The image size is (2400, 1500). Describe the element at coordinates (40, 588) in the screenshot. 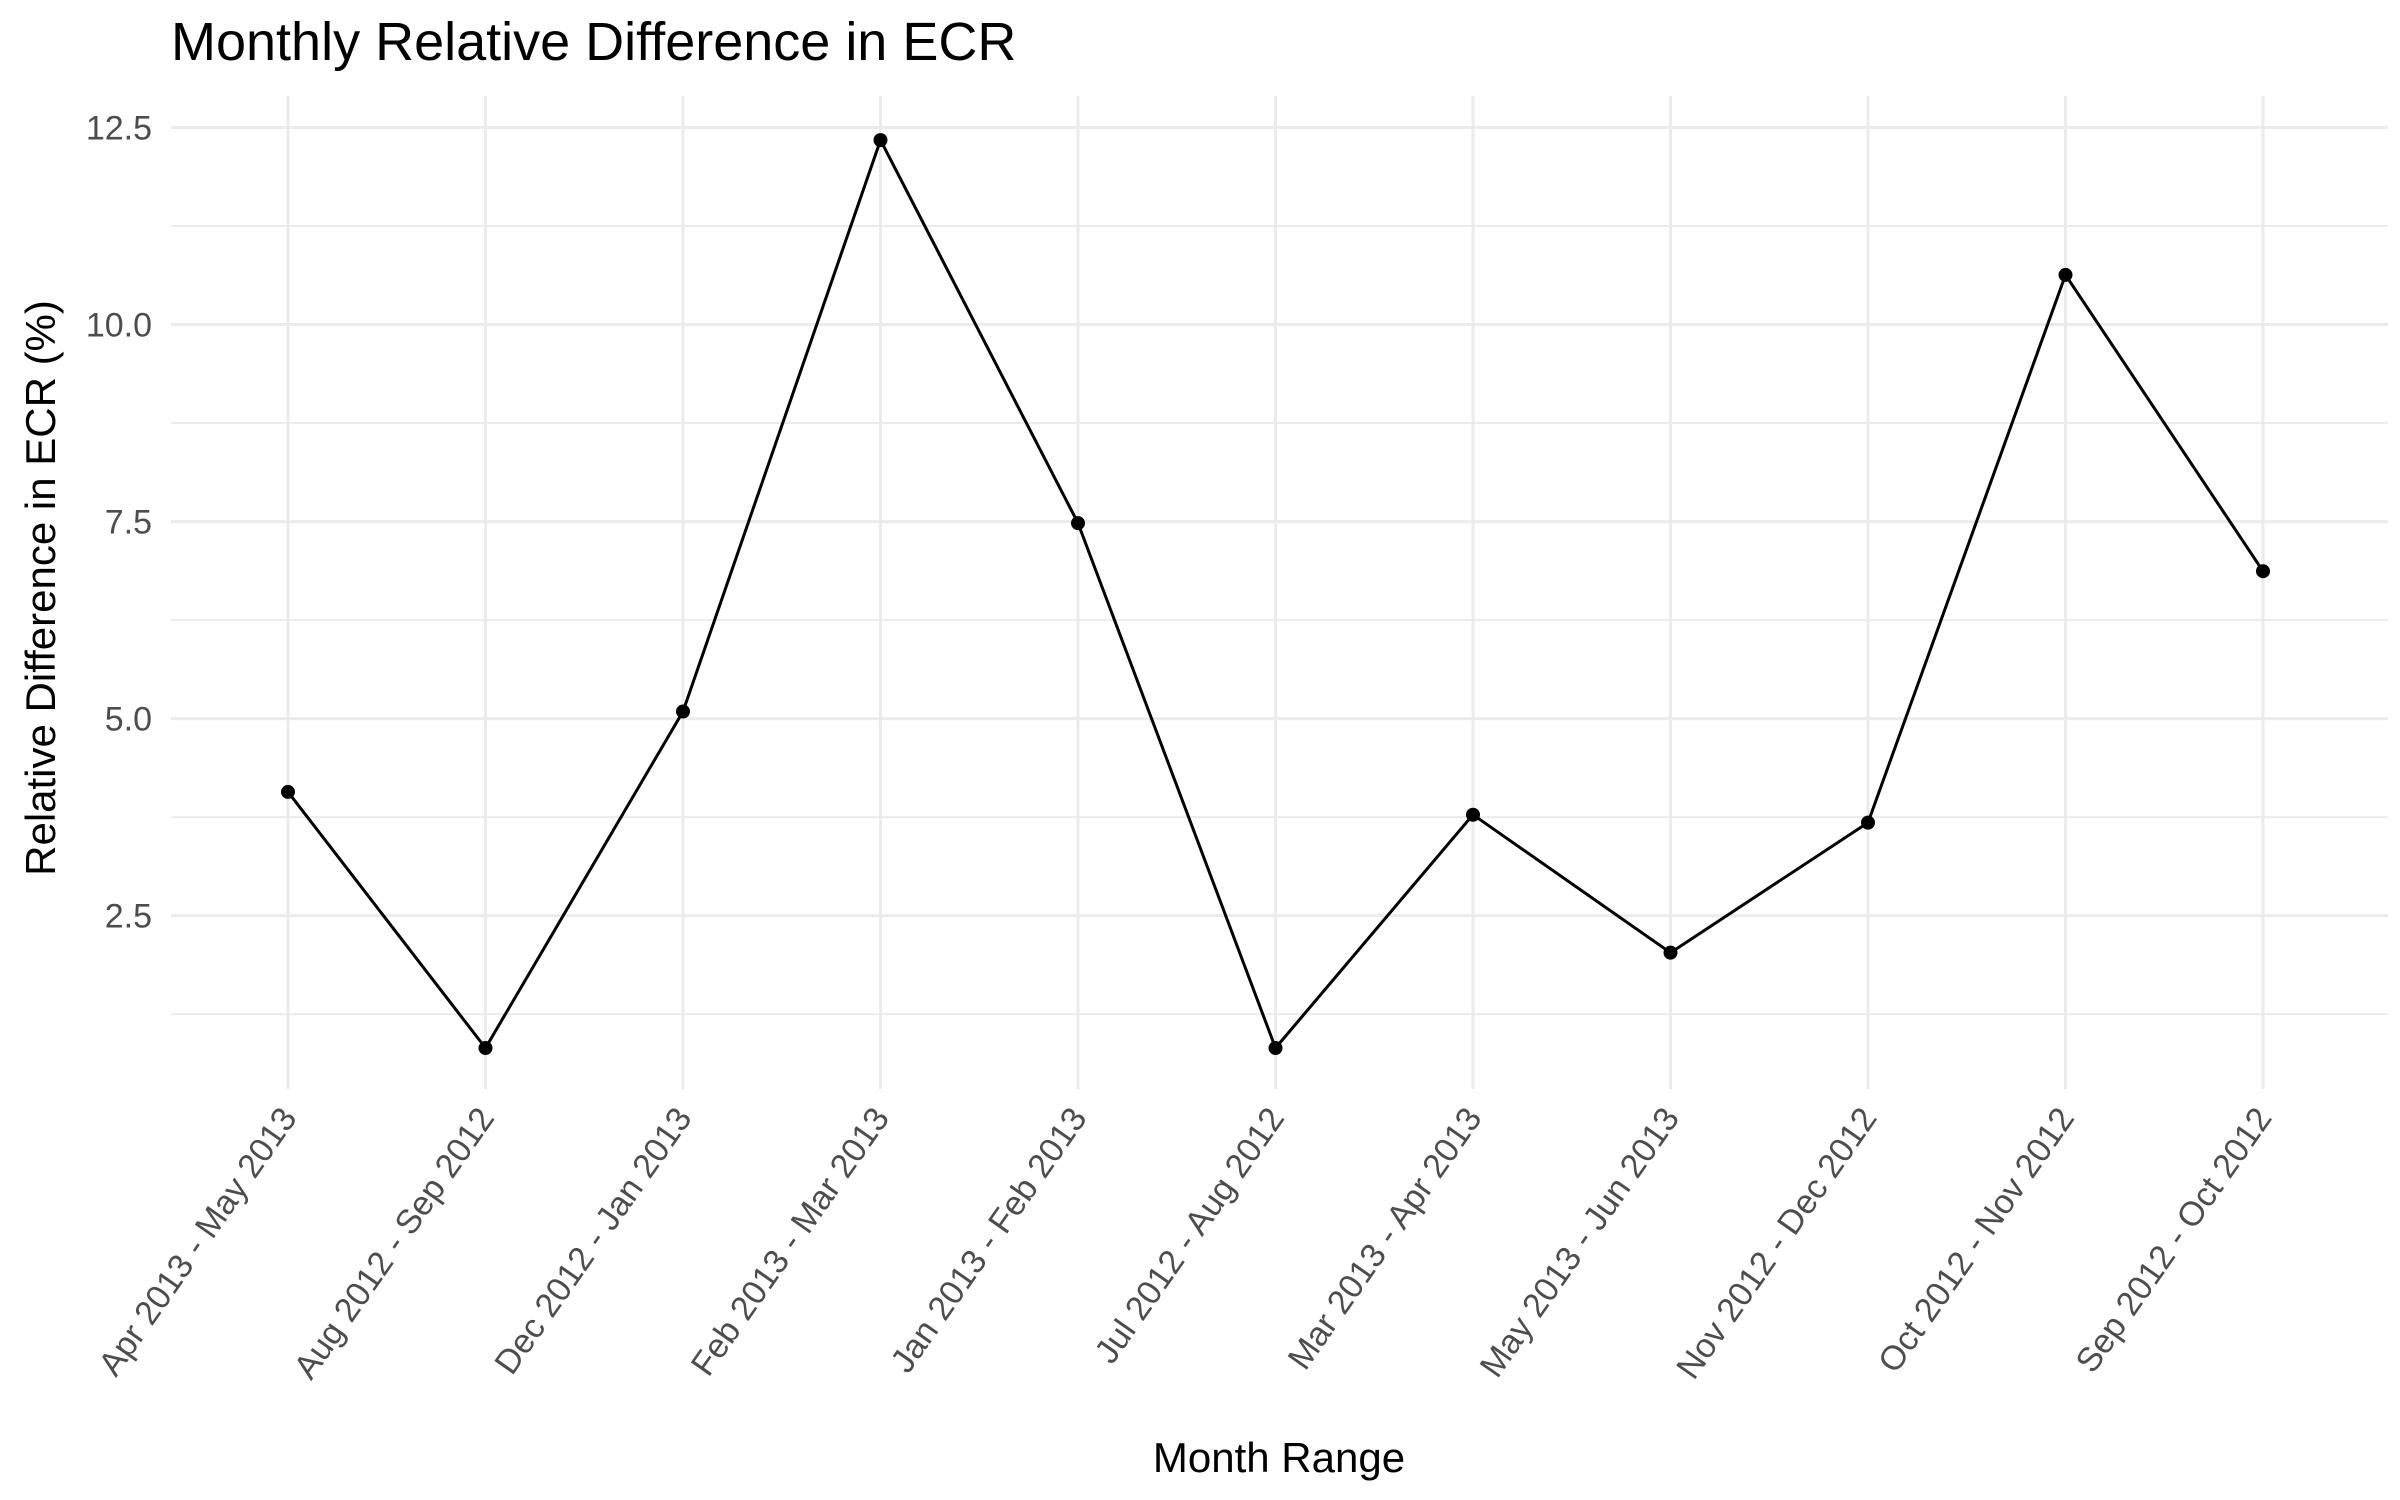

I see `y-axis-title: Relative Difference in ECR (%)` at that location.